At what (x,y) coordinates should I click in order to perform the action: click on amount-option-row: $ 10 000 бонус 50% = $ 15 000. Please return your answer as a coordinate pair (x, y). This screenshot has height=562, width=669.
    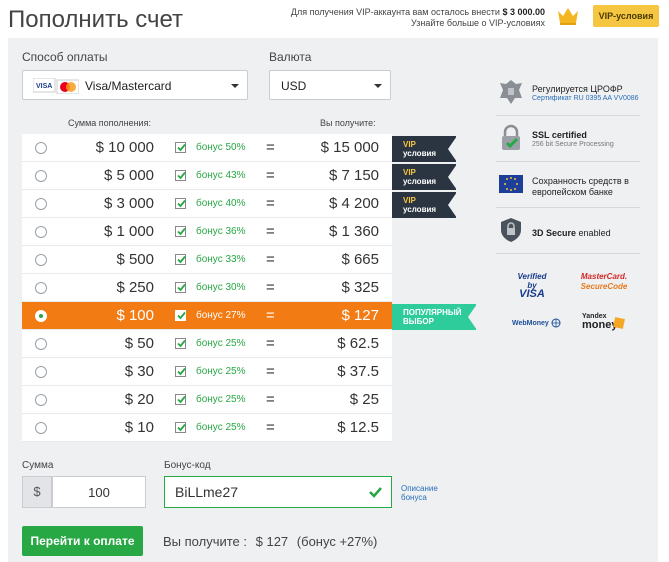
    Looking at the image, I should click on (207, 148).